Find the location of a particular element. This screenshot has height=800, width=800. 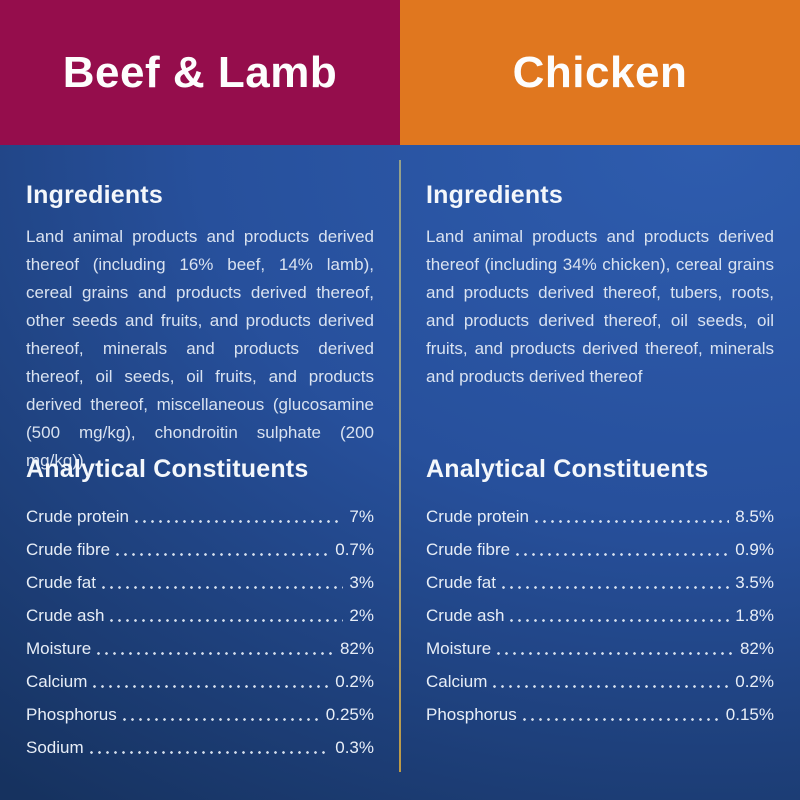

analytical-row-crude-fibre: Crude fibre 0.9% is located at coordinates (600, 549).